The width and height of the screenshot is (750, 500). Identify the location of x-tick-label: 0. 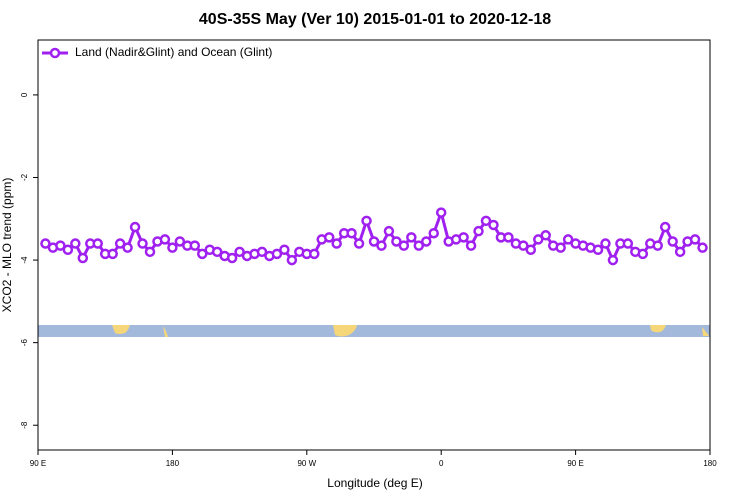
(441, 463).